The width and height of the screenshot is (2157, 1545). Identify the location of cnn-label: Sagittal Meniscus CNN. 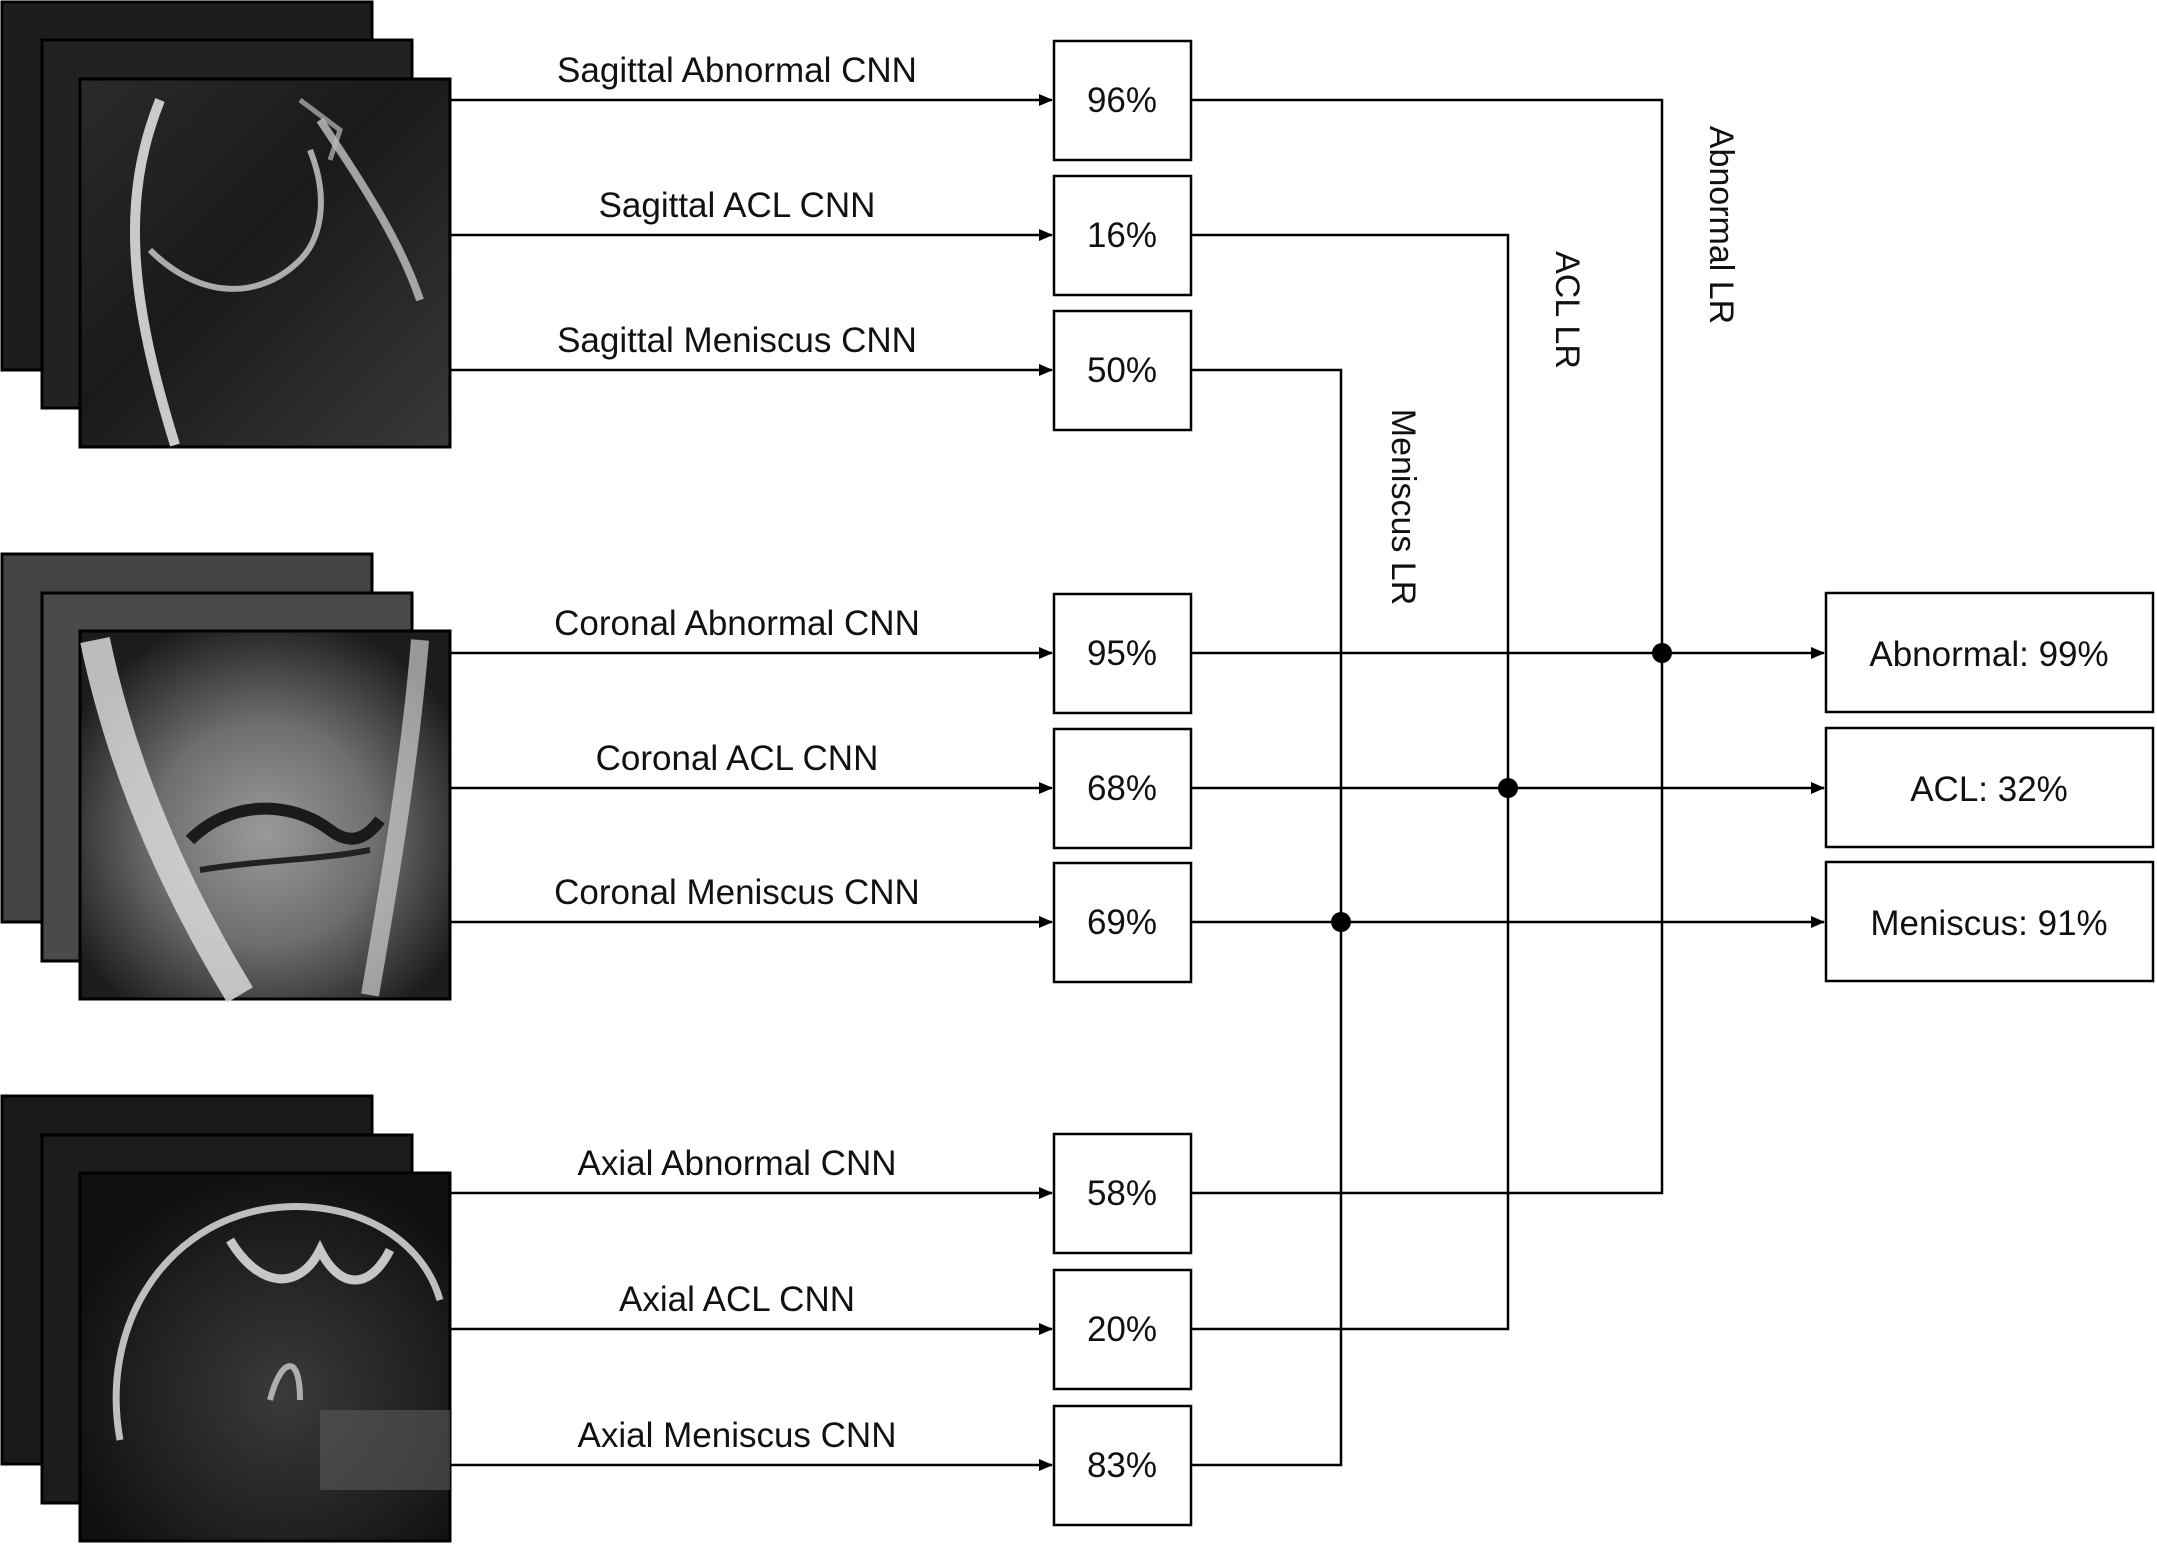
(737, 340).